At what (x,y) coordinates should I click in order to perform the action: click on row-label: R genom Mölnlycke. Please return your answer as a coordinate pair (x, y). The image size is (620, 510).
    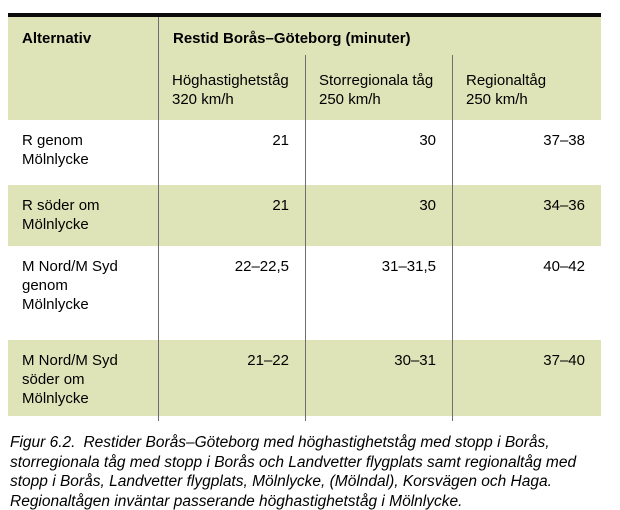
    Looking at the image, I should click on (83, 152).